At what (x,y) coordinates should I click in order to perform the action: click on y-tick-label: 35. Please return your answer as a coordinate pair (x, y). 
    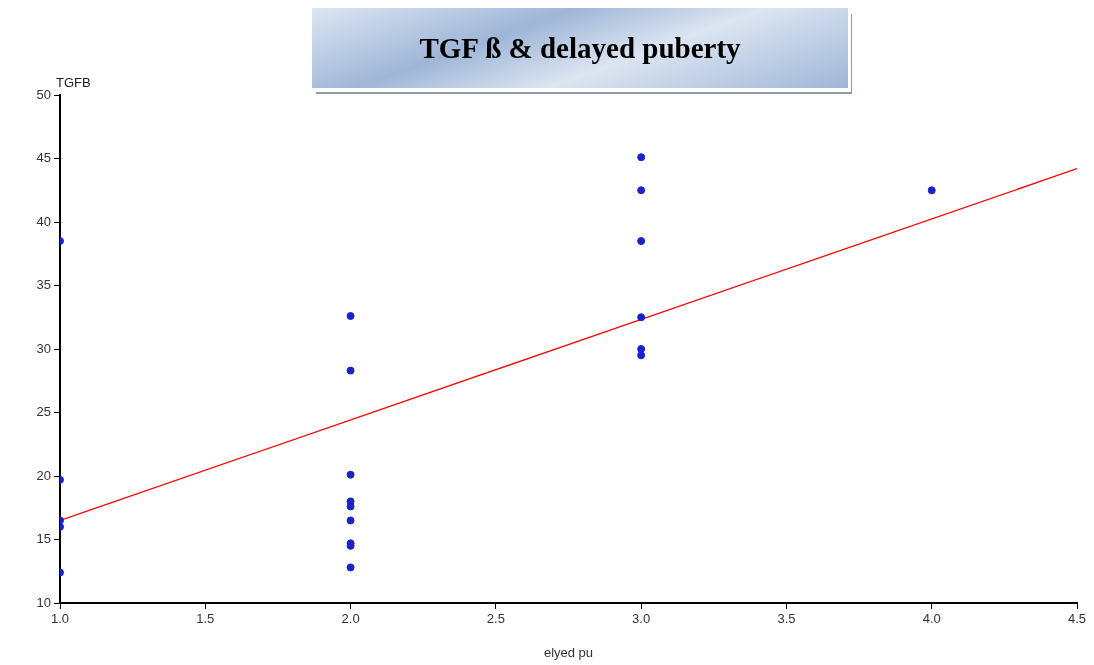
    Looking at the image, I should click on (43, 285).